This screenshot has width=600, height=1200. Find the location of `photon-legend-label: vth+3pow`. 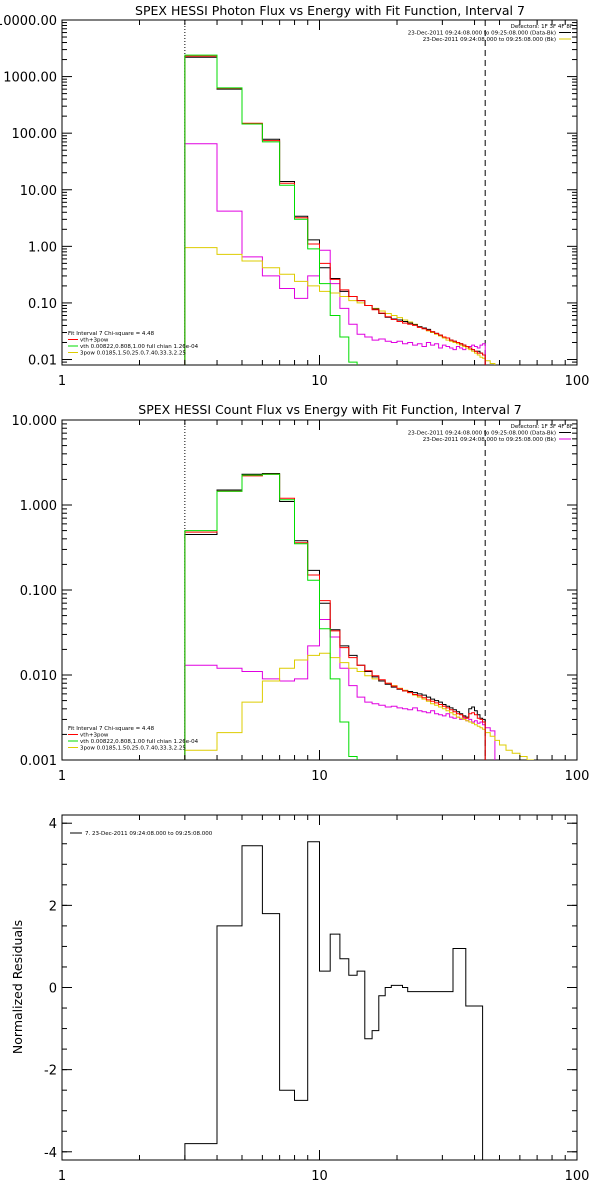

photon-legend-label: vth+3pow is located at coordinates (94, 341).